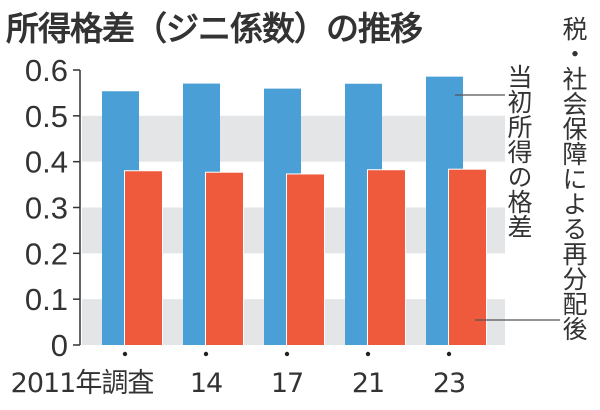 The height and width of the screenshot is (410, 600). I want to click on y-tick-label: 0.3, so click(46, 208).